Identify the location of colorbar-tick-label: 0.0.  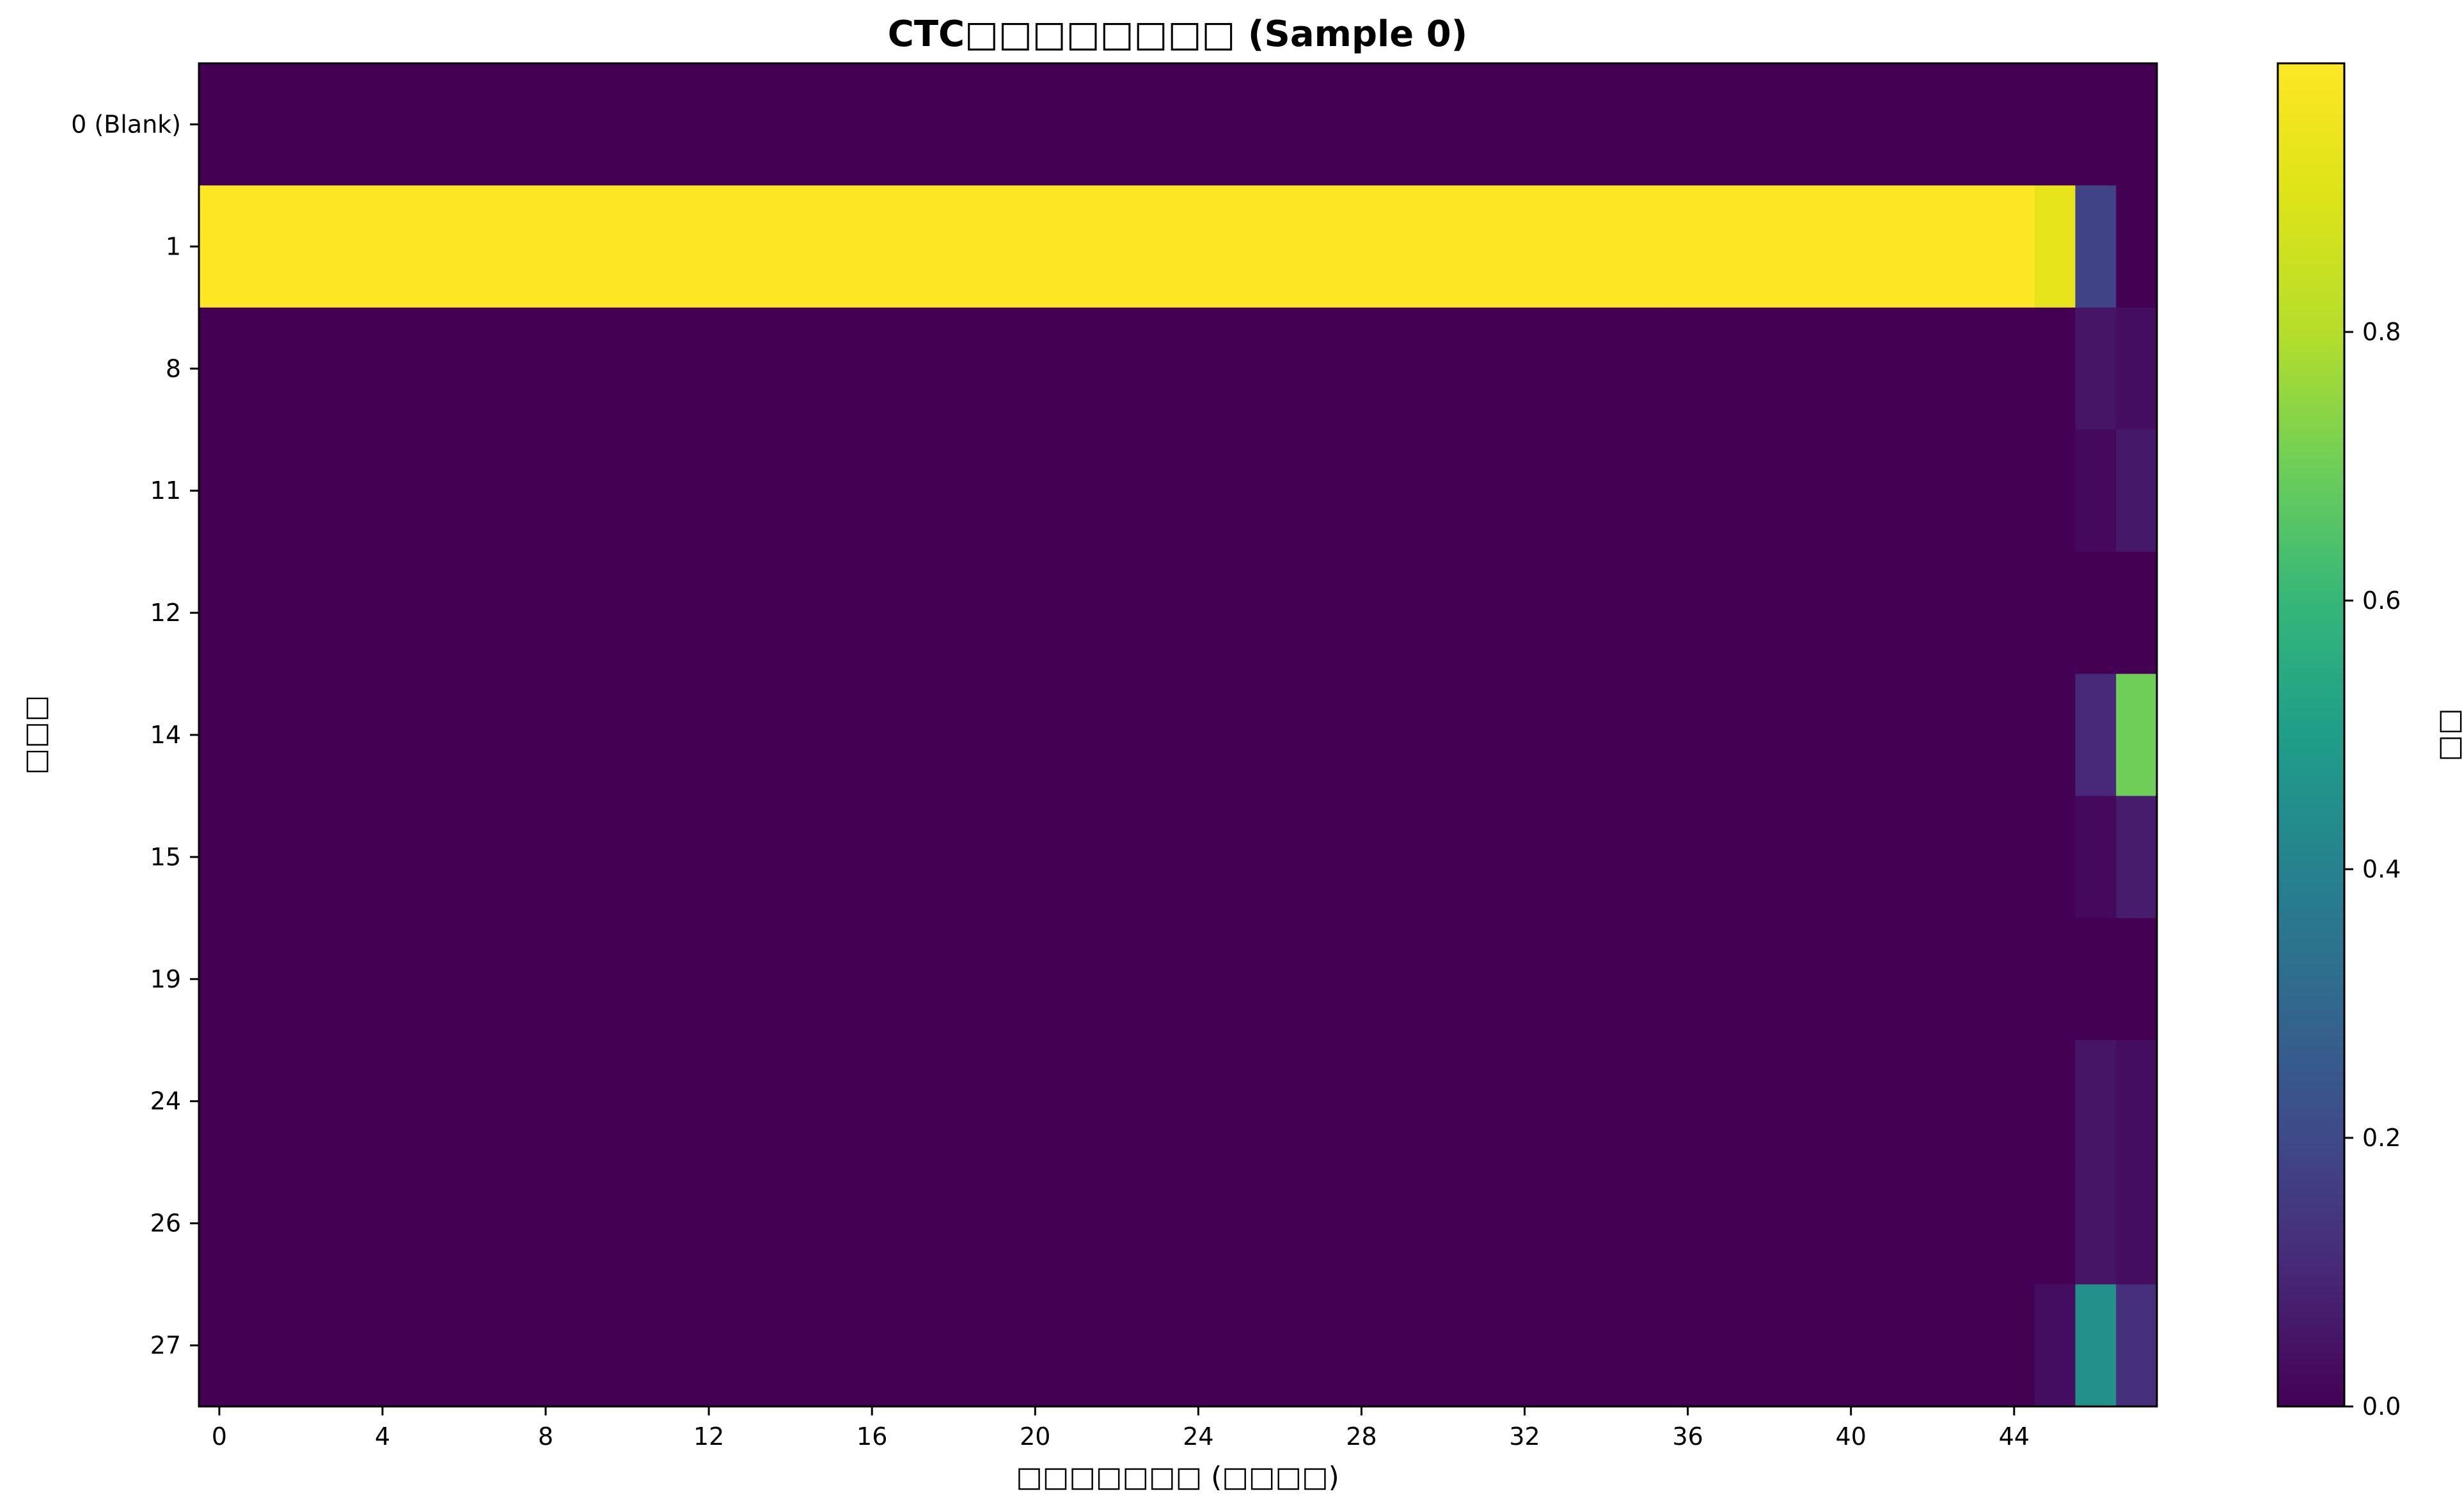
(2381, 1407).